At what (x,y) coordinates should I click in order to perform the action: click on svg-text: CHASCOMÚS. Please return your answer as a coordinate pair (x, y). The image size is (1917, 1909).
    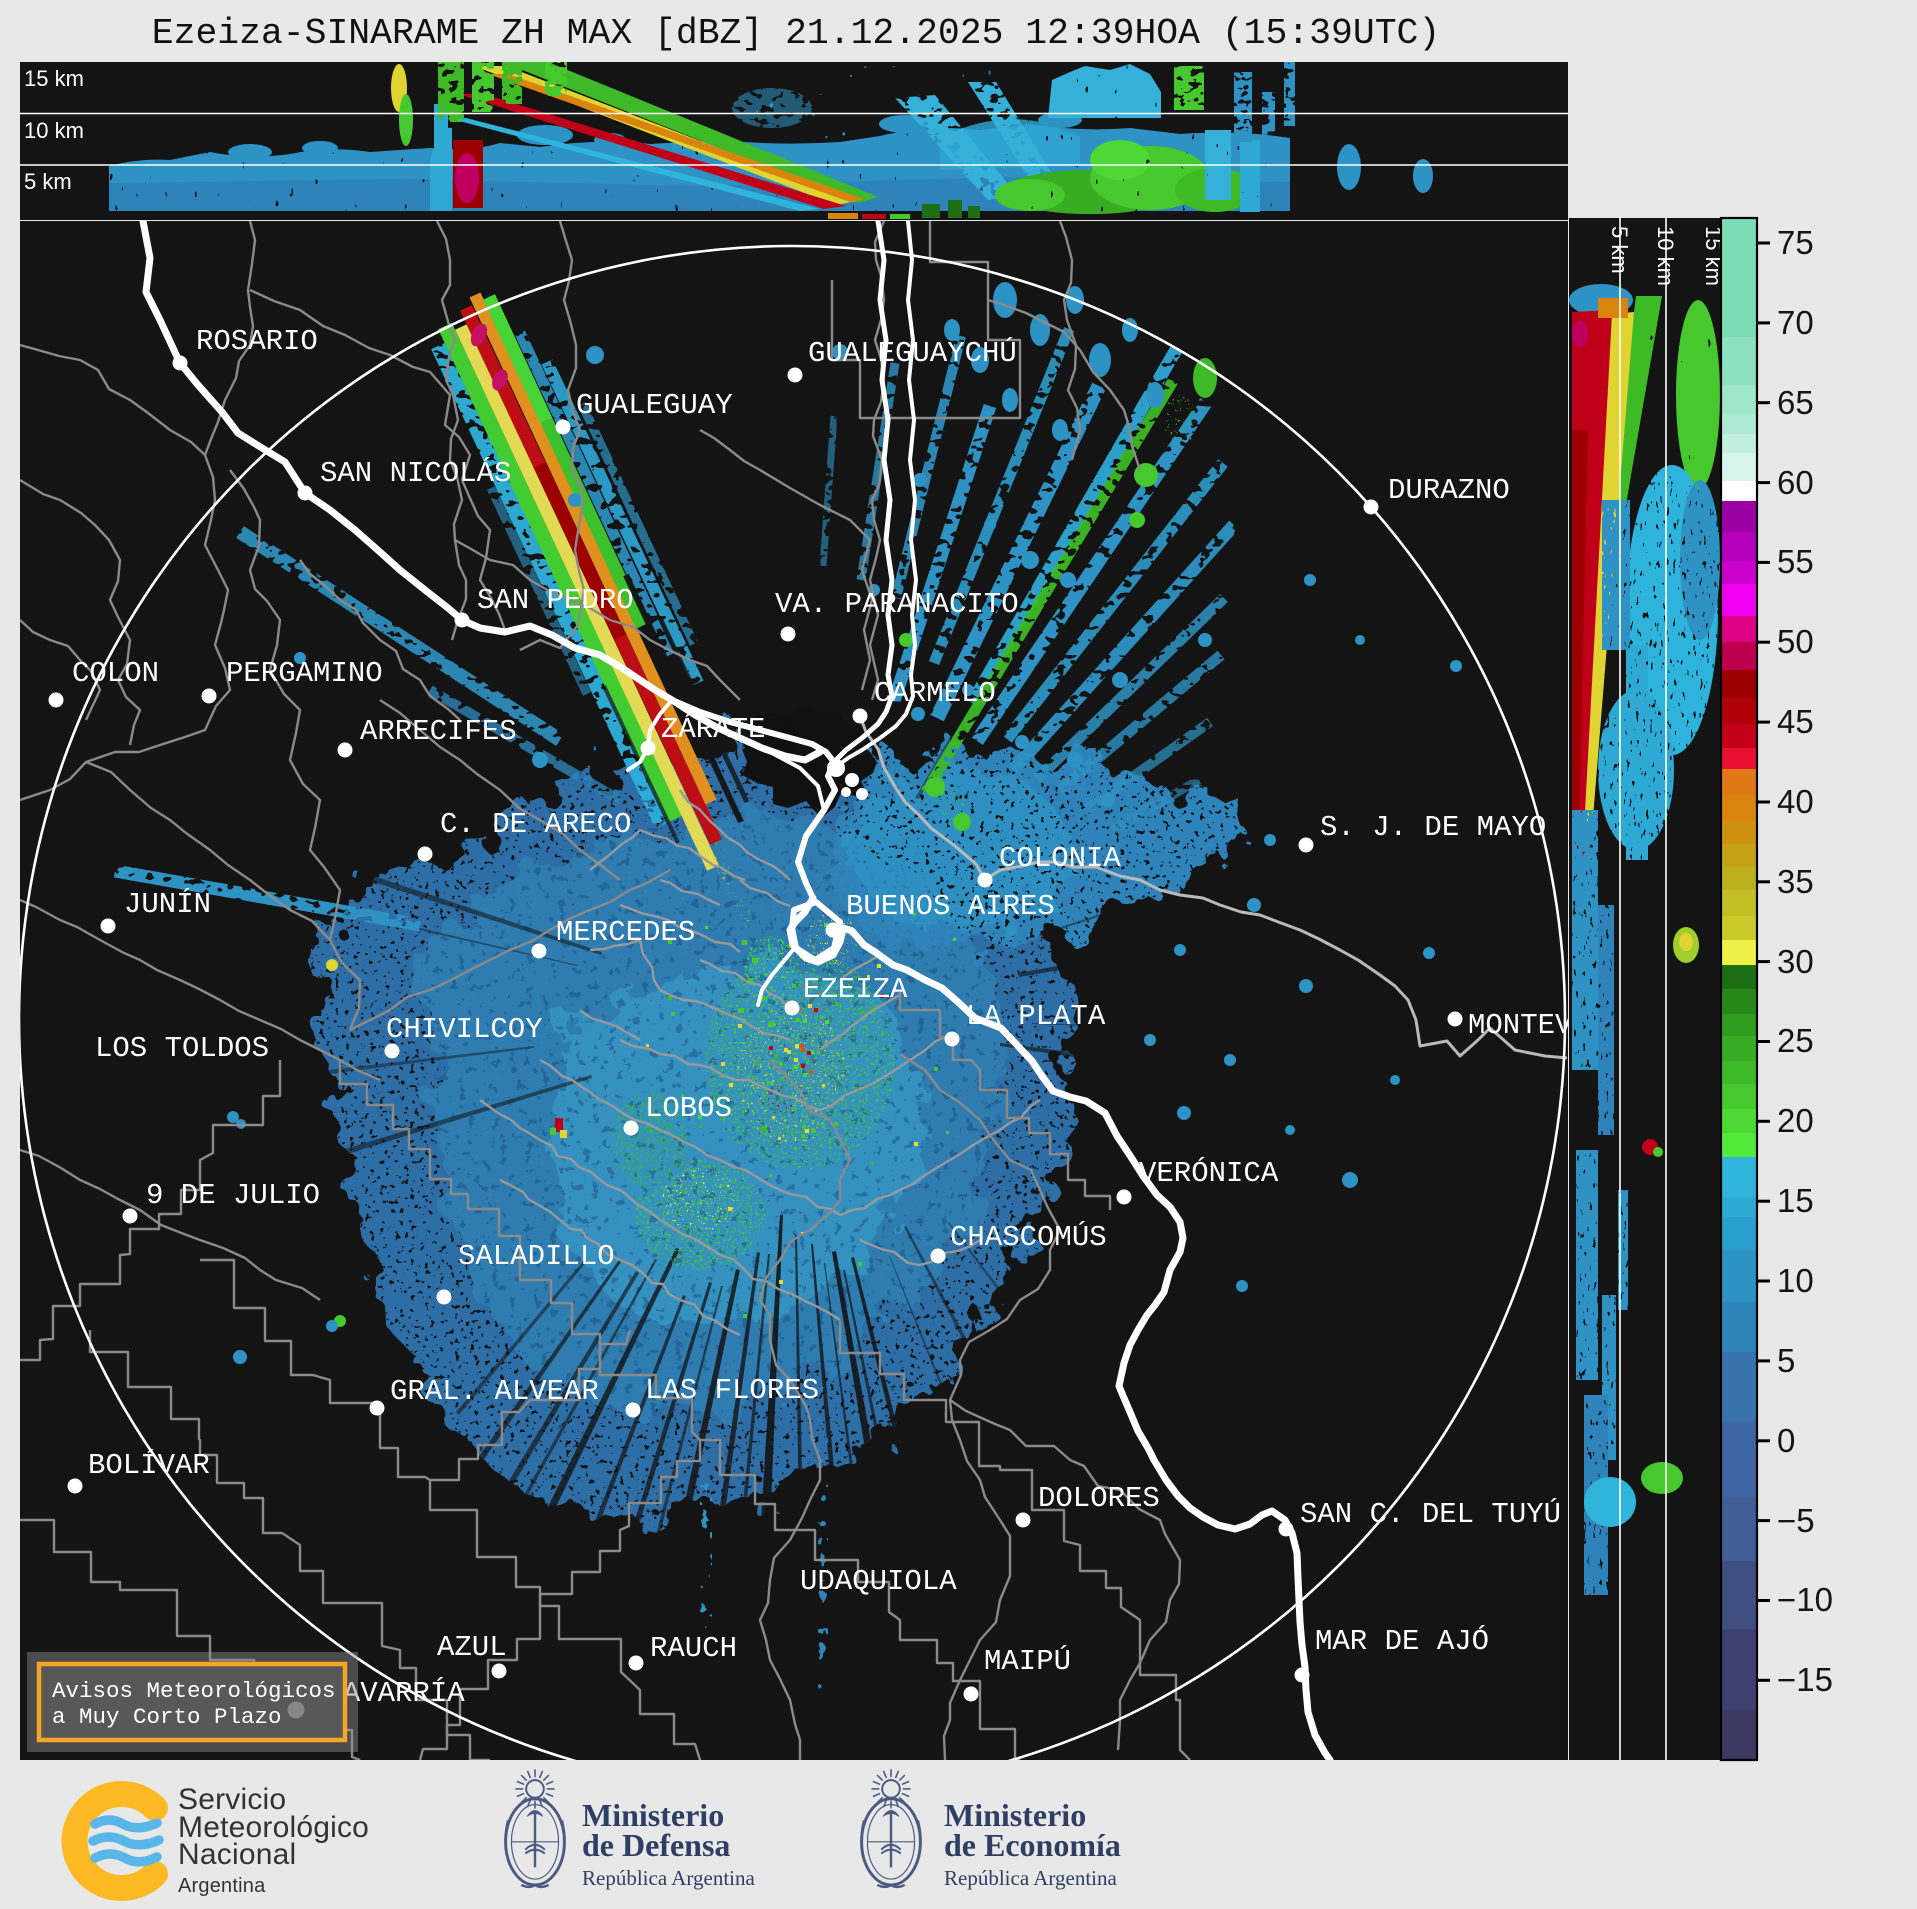
    Looking at the image, I should click on (1028, 1237).